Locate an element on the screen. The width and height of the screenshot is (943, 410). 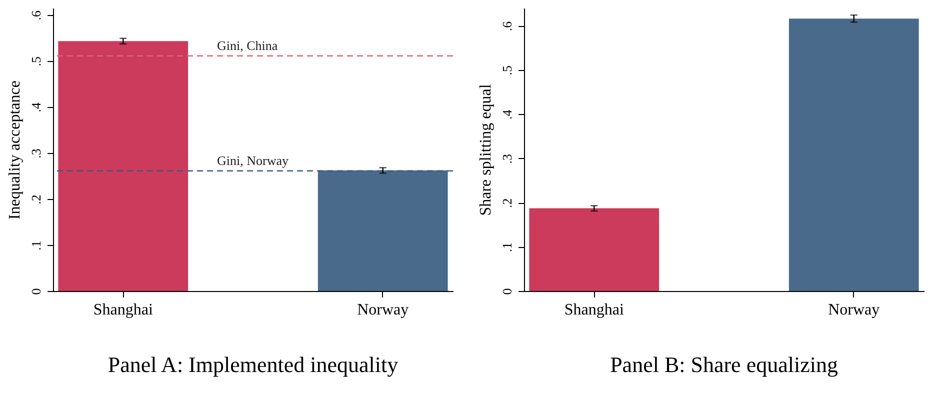
text: Panel B: Share equalizing is located at coordinates (724, 364).